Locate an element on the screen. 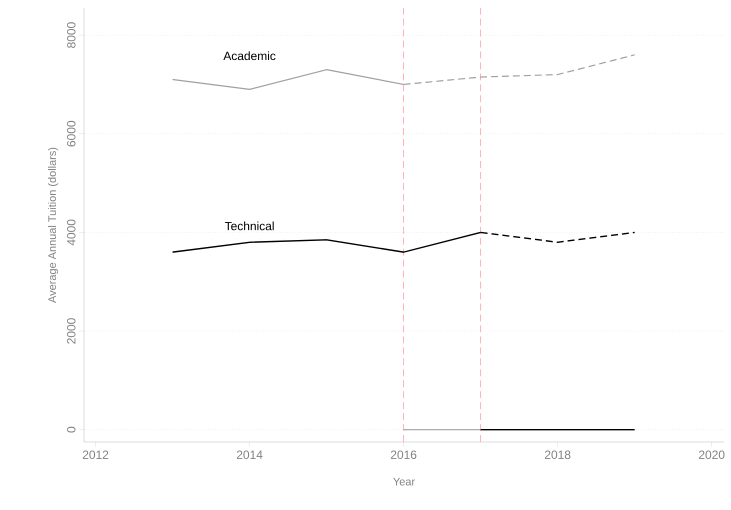 Image resolution: width=731 pixels, height=510 pixels. x-axis-title: Year is located at coordinates (404, 482).